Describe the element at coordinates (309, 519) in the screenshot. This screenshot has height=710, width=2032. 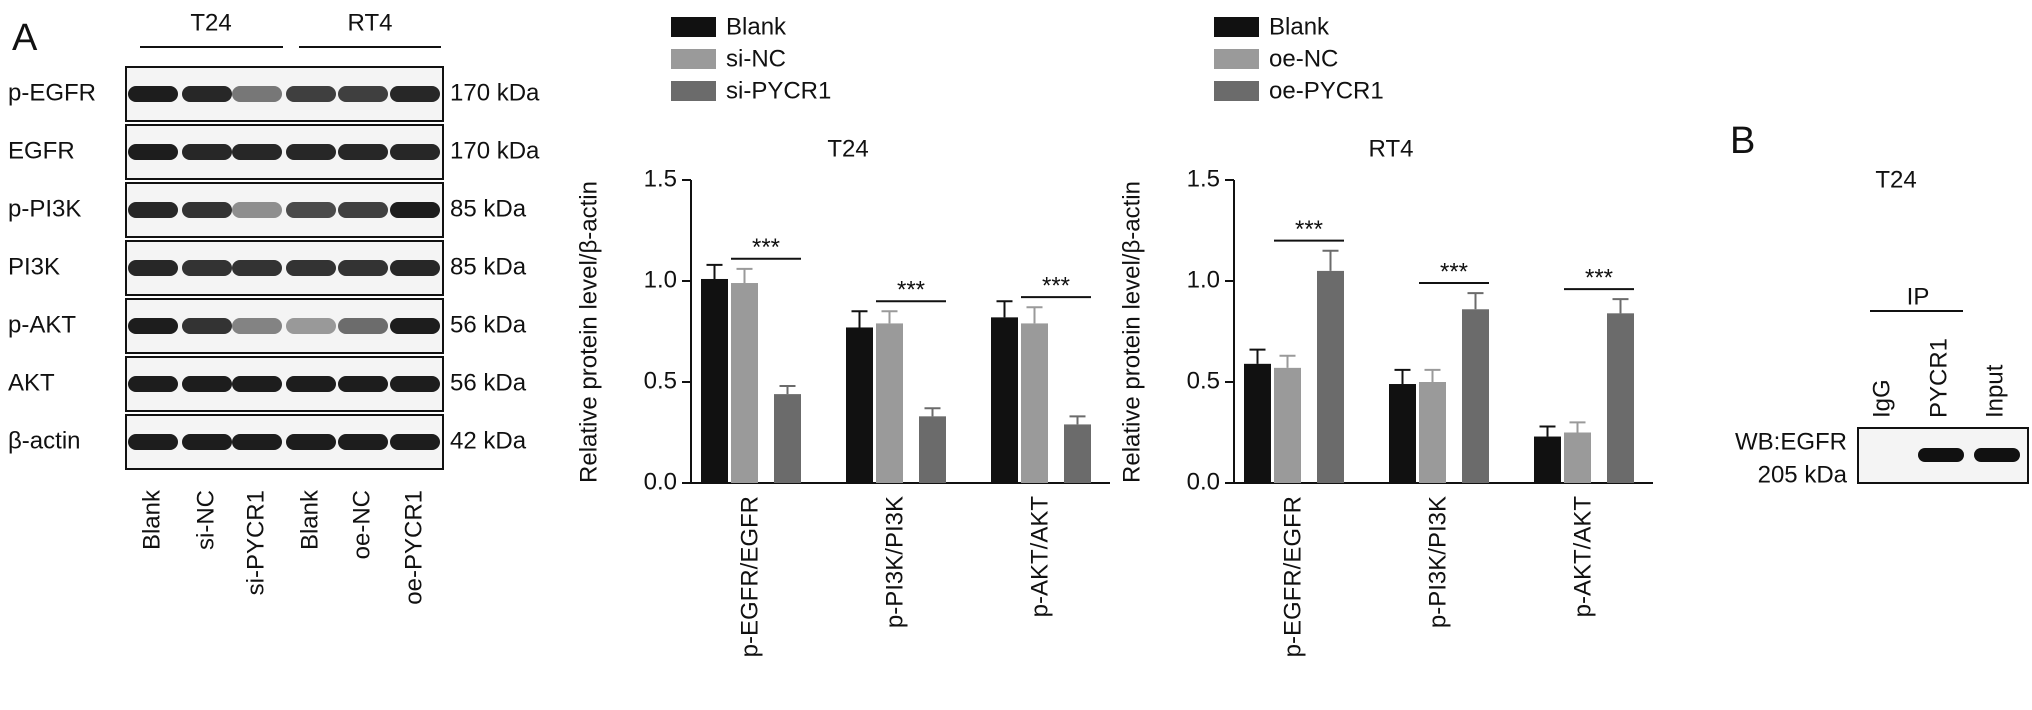
I see `lane-label: Blank` at that location.